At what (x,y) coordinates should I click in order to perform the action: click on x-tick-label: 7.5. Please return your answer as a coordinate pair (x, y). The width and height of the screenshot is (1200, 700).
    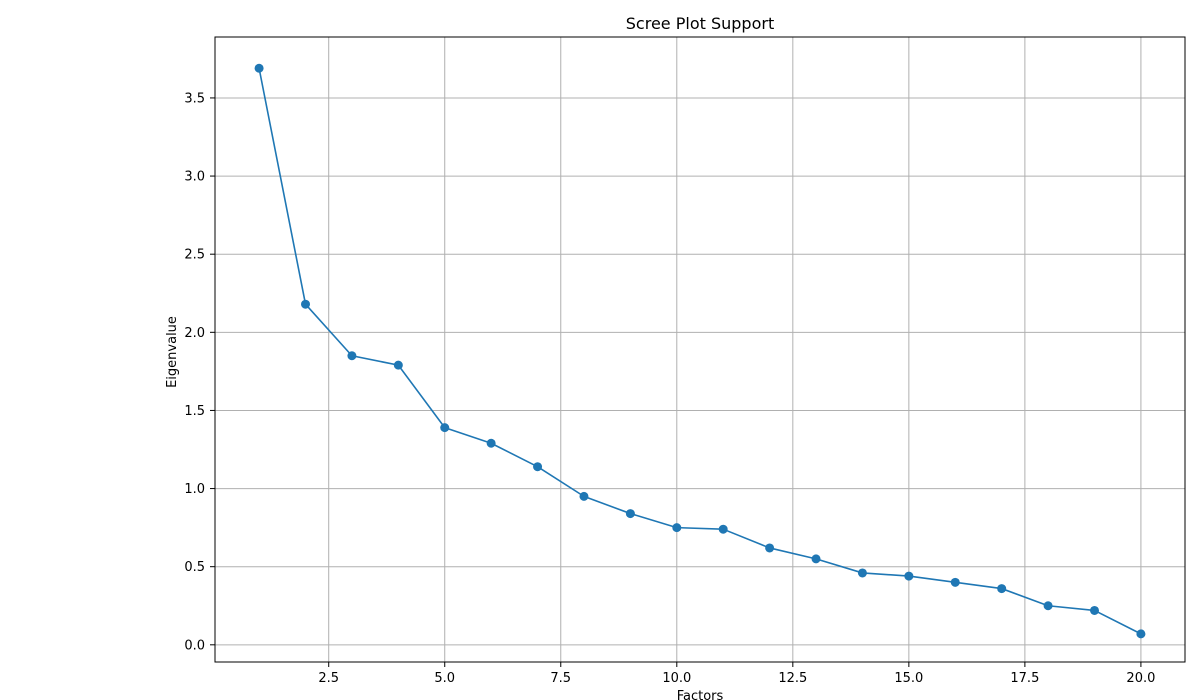
    Looking at the image, I should click on (560, 678).